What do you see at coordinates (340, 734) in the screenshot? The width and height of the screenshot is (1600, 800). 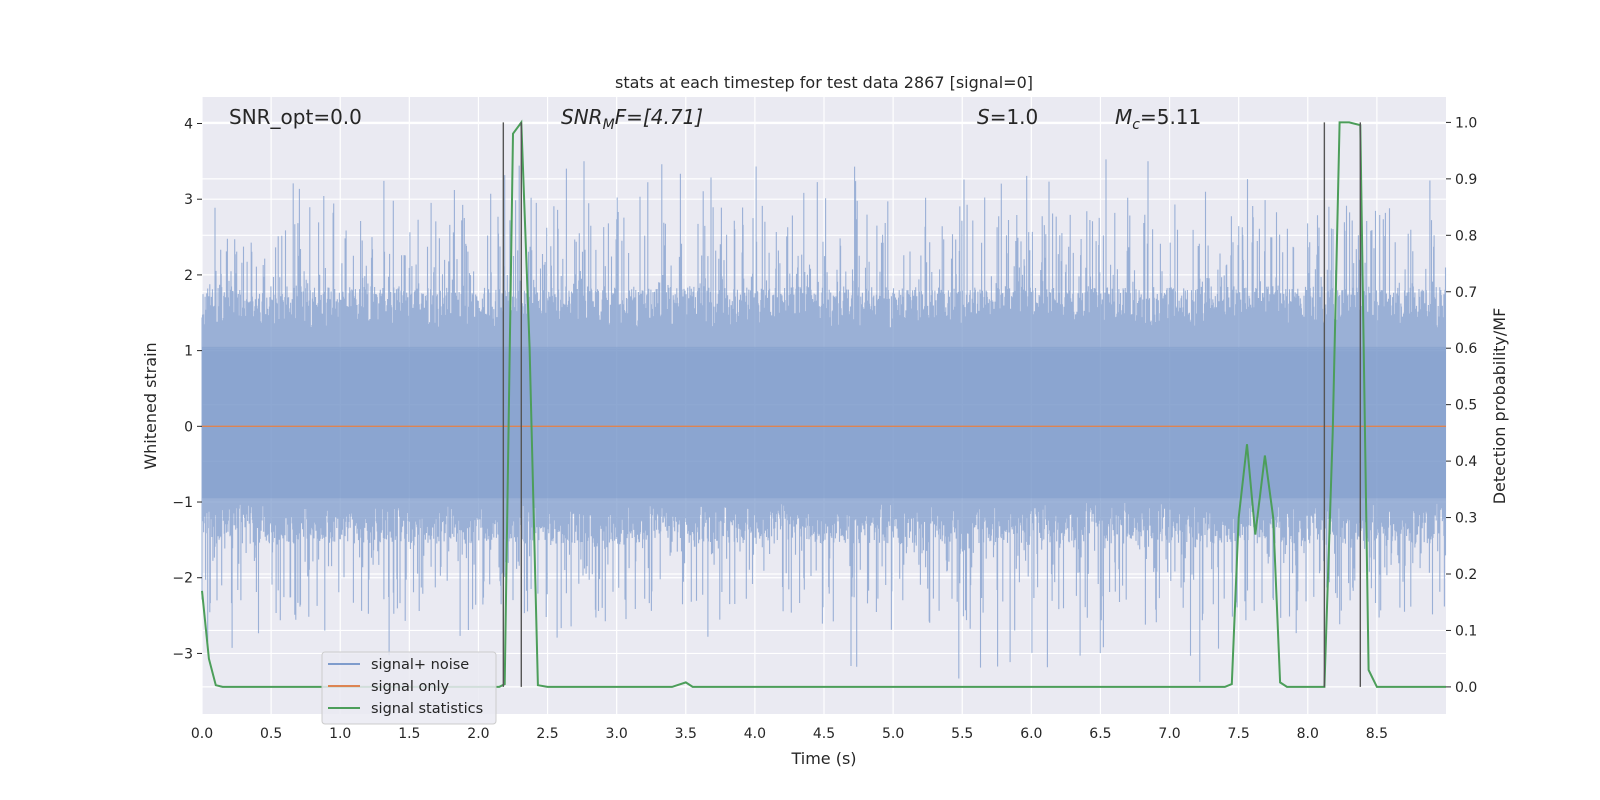 I see `x-tick-label: 1.0` at bounding box center [340, 734].